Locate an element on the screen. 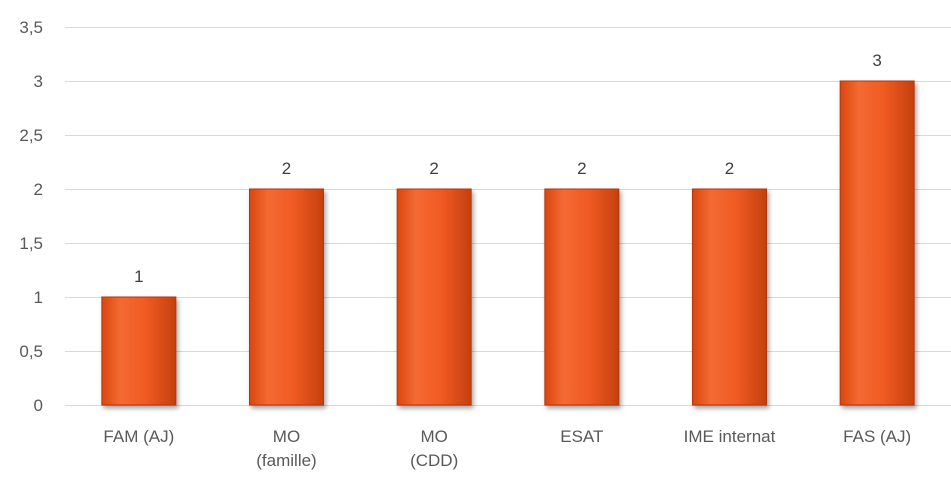 This screenshot has height=478, width=951. x-category-label: IME internat is located at coordinates (730, 436).